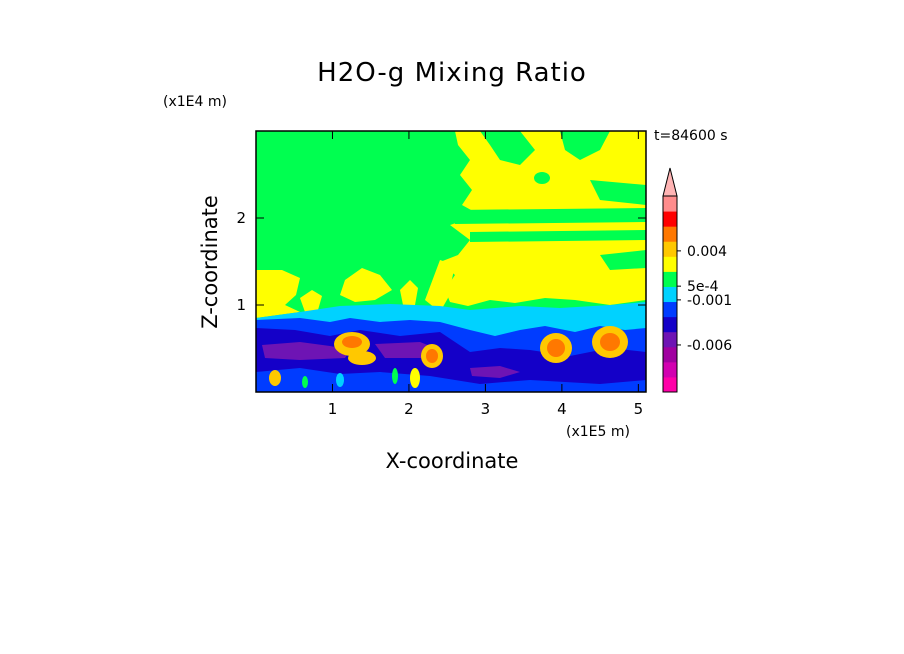  Describe the element at coordinates (709, 346) in the screenshot. I see `colorbar-label: -0.006` at that location.